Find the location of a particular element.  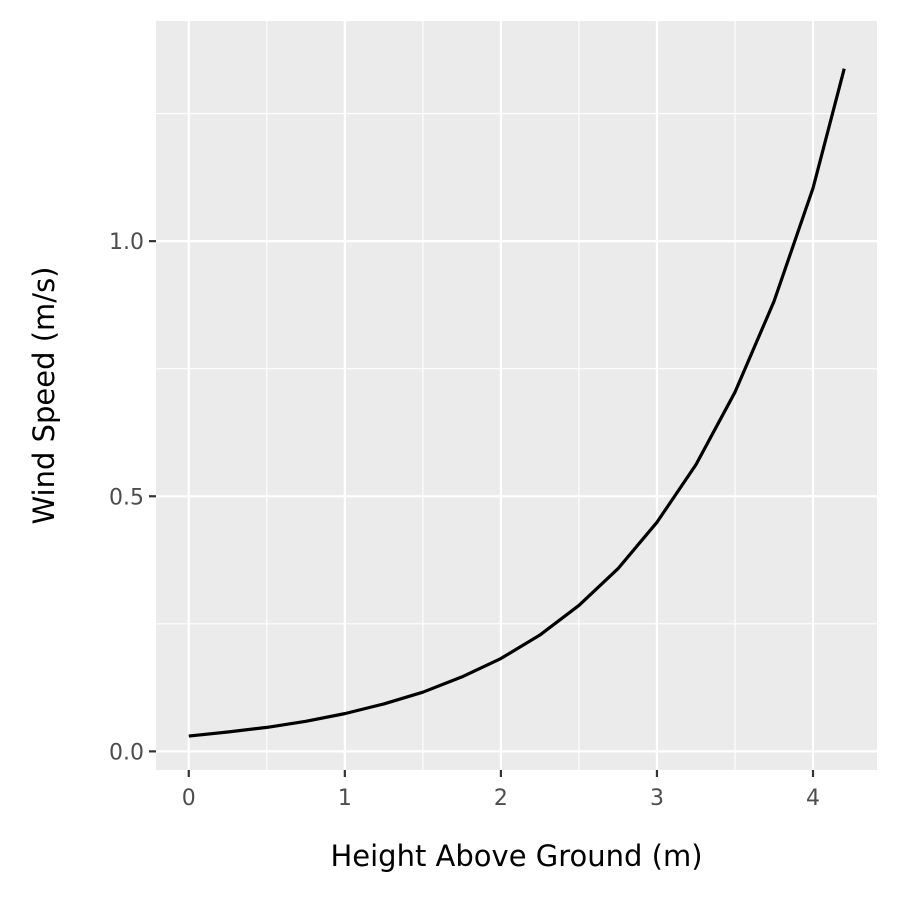

y-tick-label: 0.5 is located at coordinates (126, 497).